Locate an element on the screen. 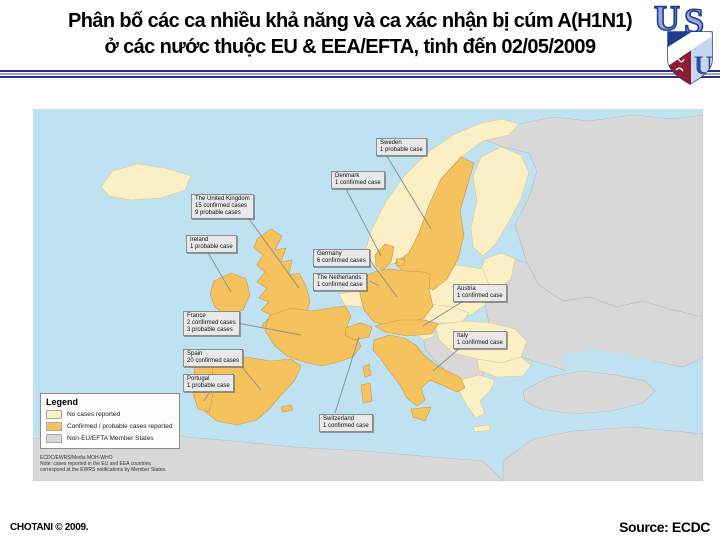  country-austria is located at coordinates (406, 328).